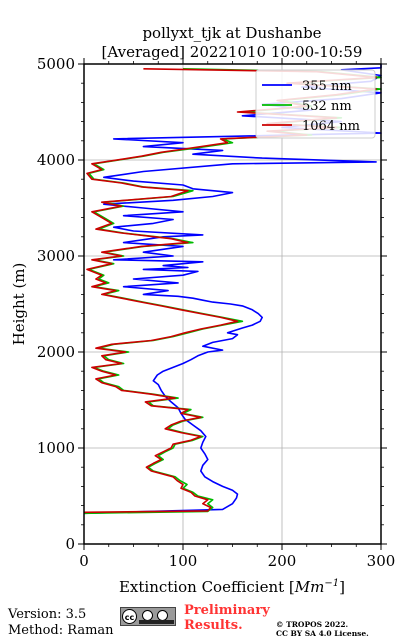  What do you see at coordinates (331, 126) in the screenshot?
I see `legend-label-2: 1064 nm` at bounding box center [331, 126].